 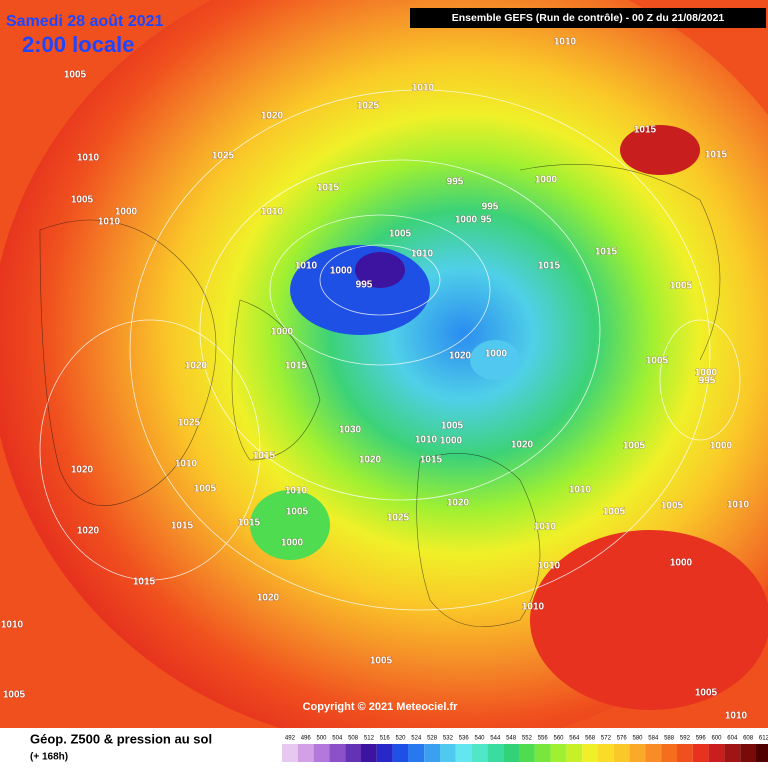 What do you see at coordinates (290, 739) in the screenshot?
I see `scale-label: 492` at bounding box center [290, 739].